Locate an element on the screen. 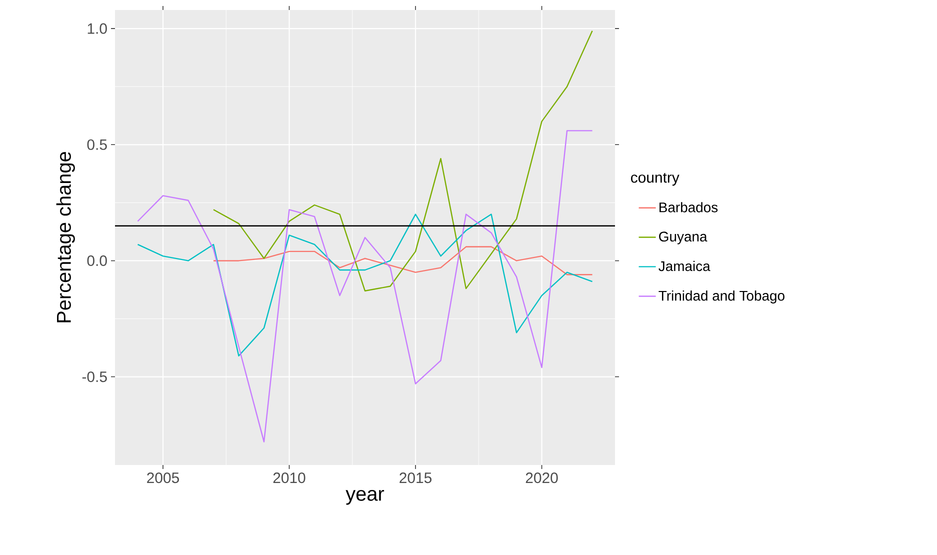  x-tick-label: 2015 is located at coordinates (416, 478).